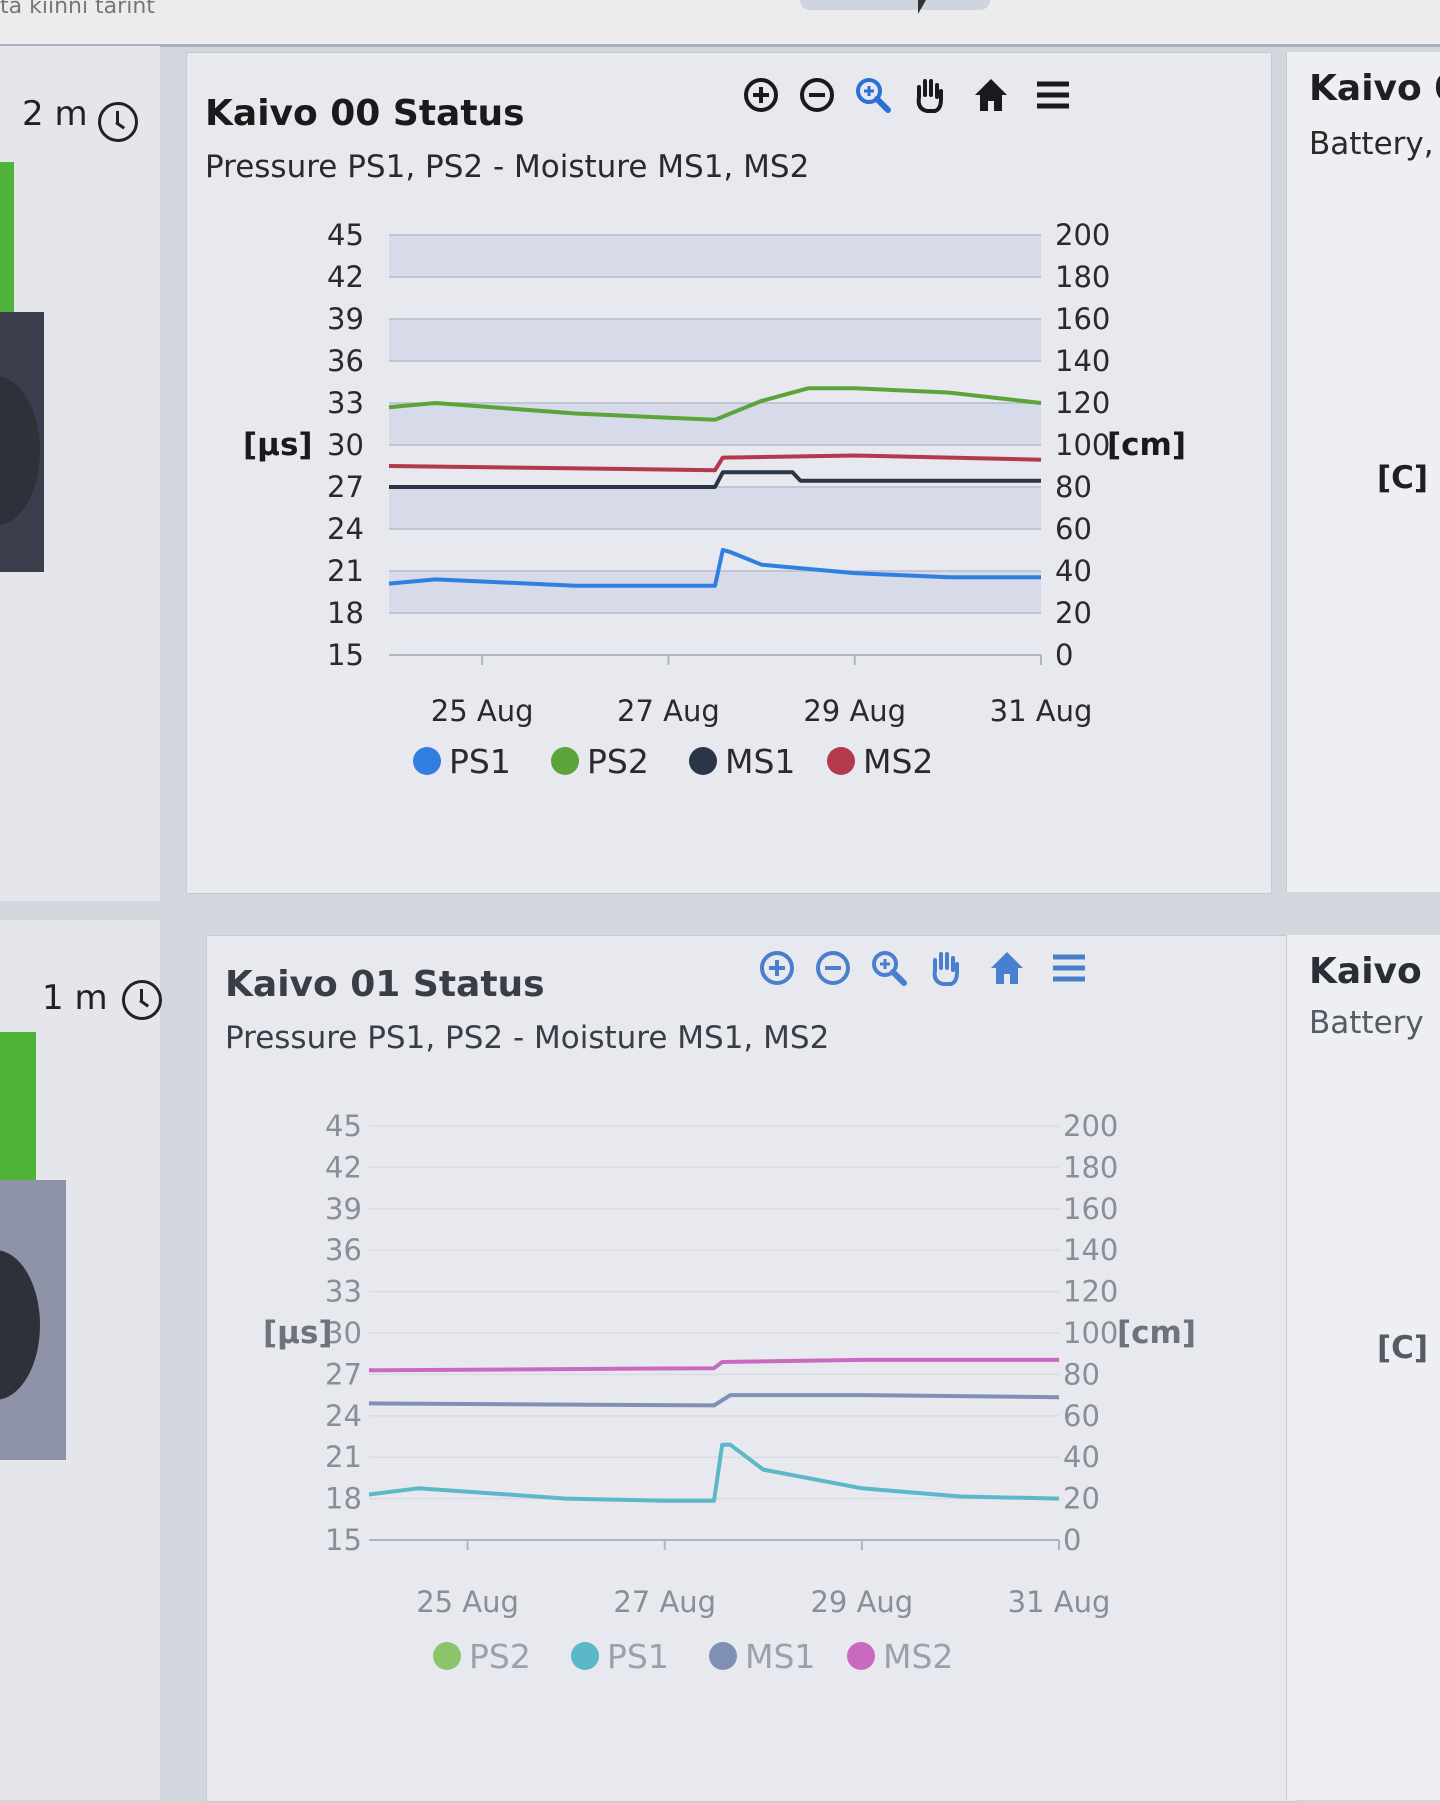 This screenshot has width=1440, height=1802. I want to click on side-card-subtitle: Battery, T, so click(1374, 144).